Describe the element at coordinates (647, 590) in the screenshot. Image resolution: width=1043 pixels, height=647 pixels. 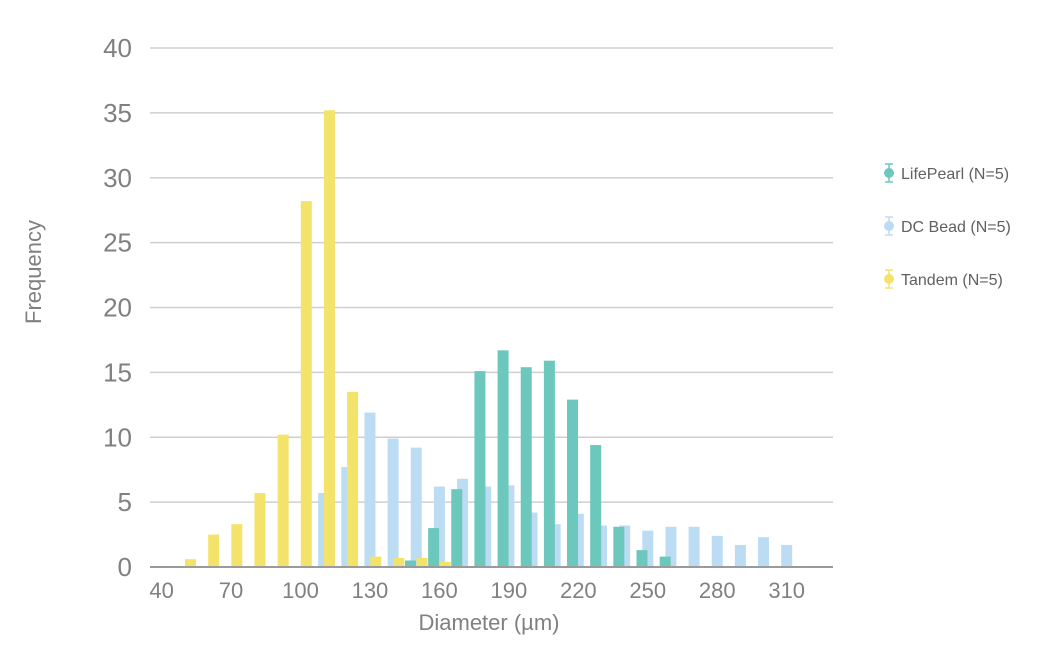
I see `x-tick-label: 250` at that location.